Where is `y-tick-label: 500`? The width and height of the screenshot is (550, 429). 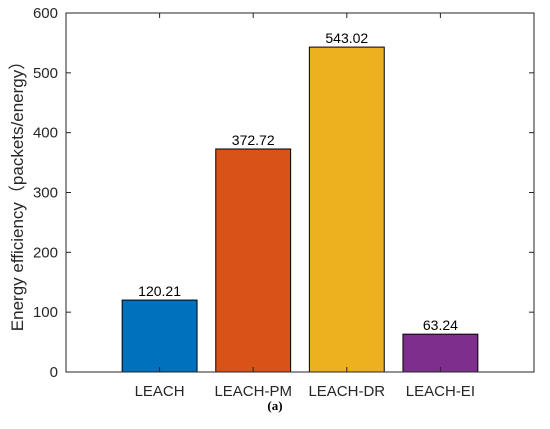 y-tick-label: 500 is located at coordinates (45, 73).